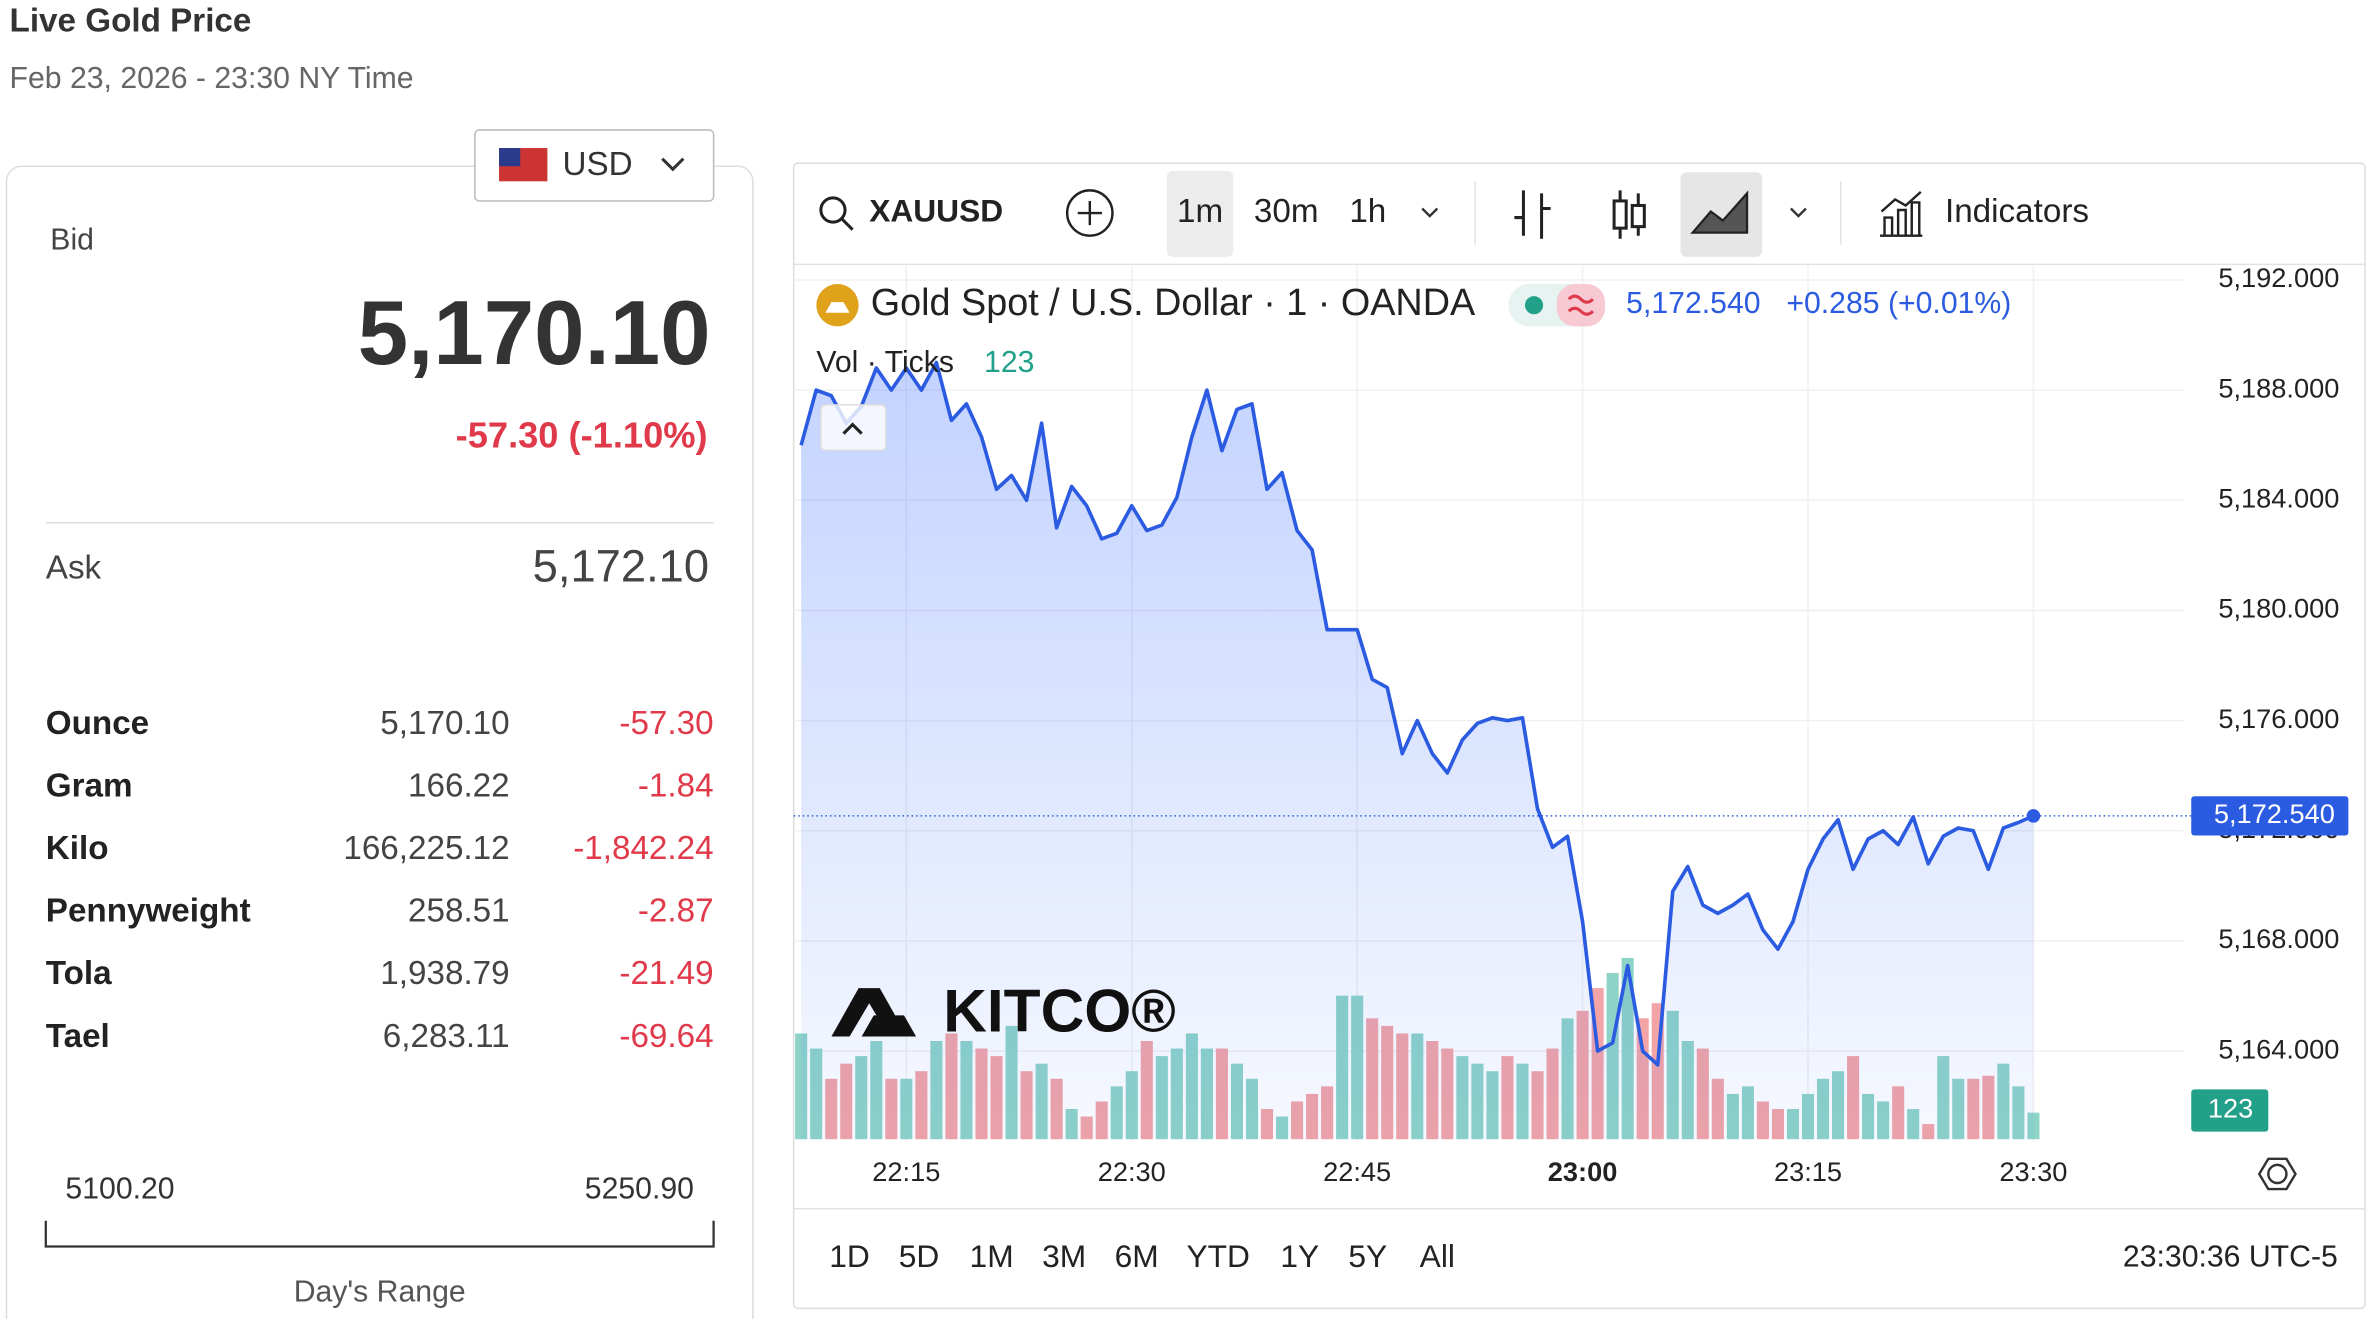  Describe the element at coordinates (1367, 211) in the screenshot. I see `interval: 1h` at that location.